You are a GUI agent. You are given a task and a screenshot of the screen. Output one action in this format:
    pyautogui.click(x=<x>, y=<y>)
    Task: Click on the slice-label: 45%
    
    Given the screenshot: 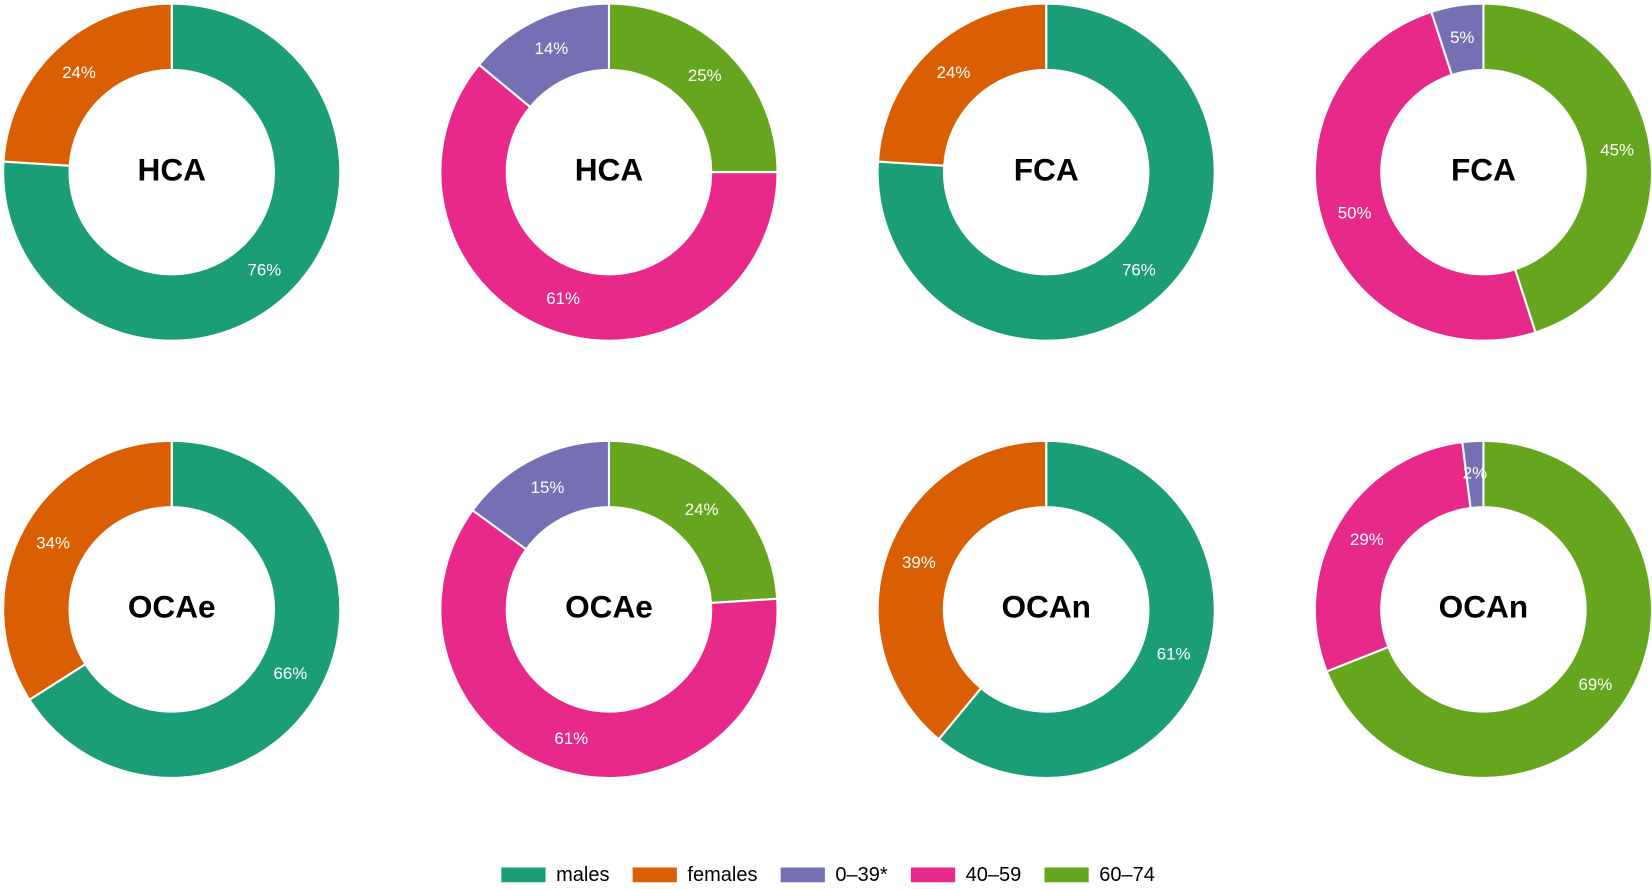 What is the action you would take?
    pyautogui.click(x=1617, y=149)
    